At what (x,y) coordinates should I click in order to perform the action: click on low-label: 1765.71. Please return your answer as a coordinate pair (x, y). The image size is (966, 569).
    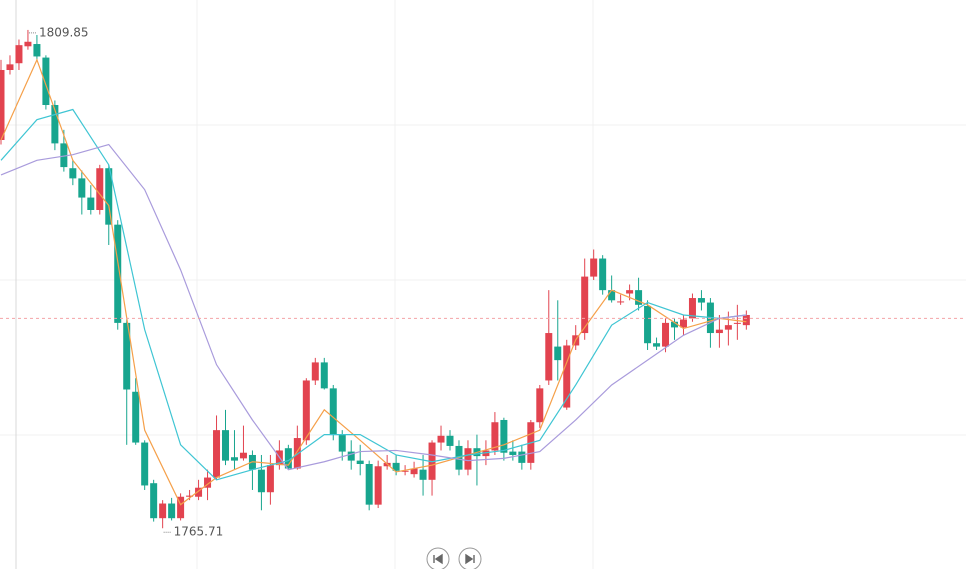
    Looking at the image, I should click on (199, 532).